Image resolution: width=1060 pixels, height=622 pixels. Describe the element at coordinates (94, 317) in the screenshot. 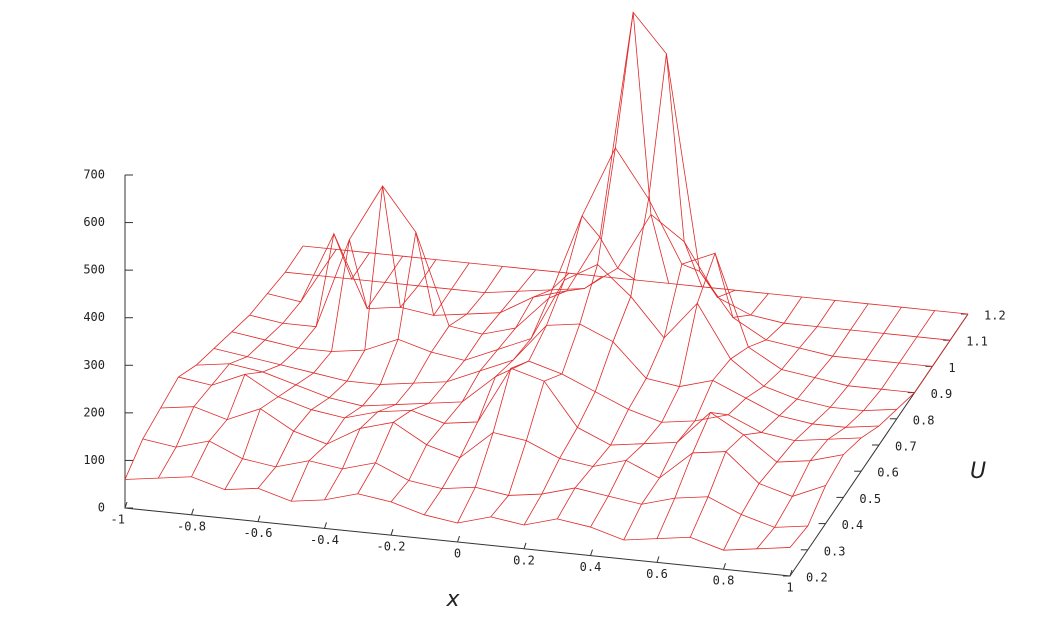

I see `z-tick-label: 400` at that location.